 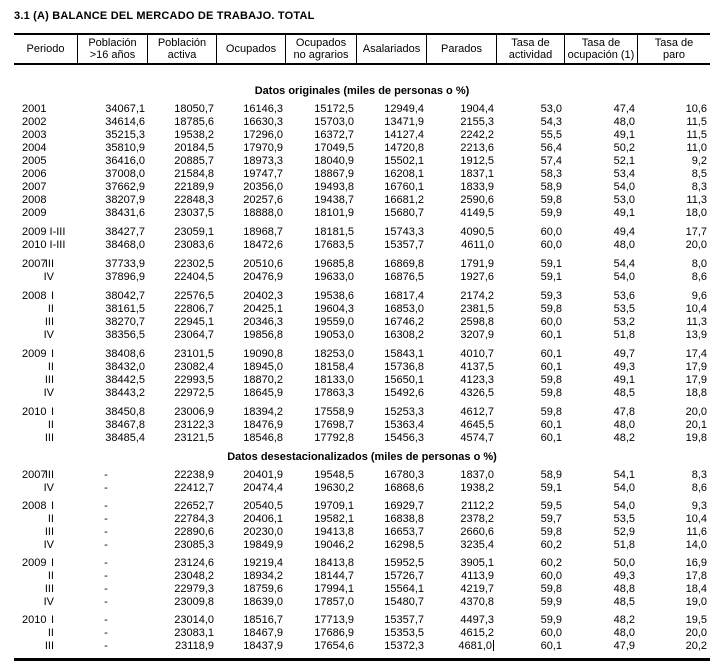 I want to click on value-cell: 55,5, so click(x=551, y=135).